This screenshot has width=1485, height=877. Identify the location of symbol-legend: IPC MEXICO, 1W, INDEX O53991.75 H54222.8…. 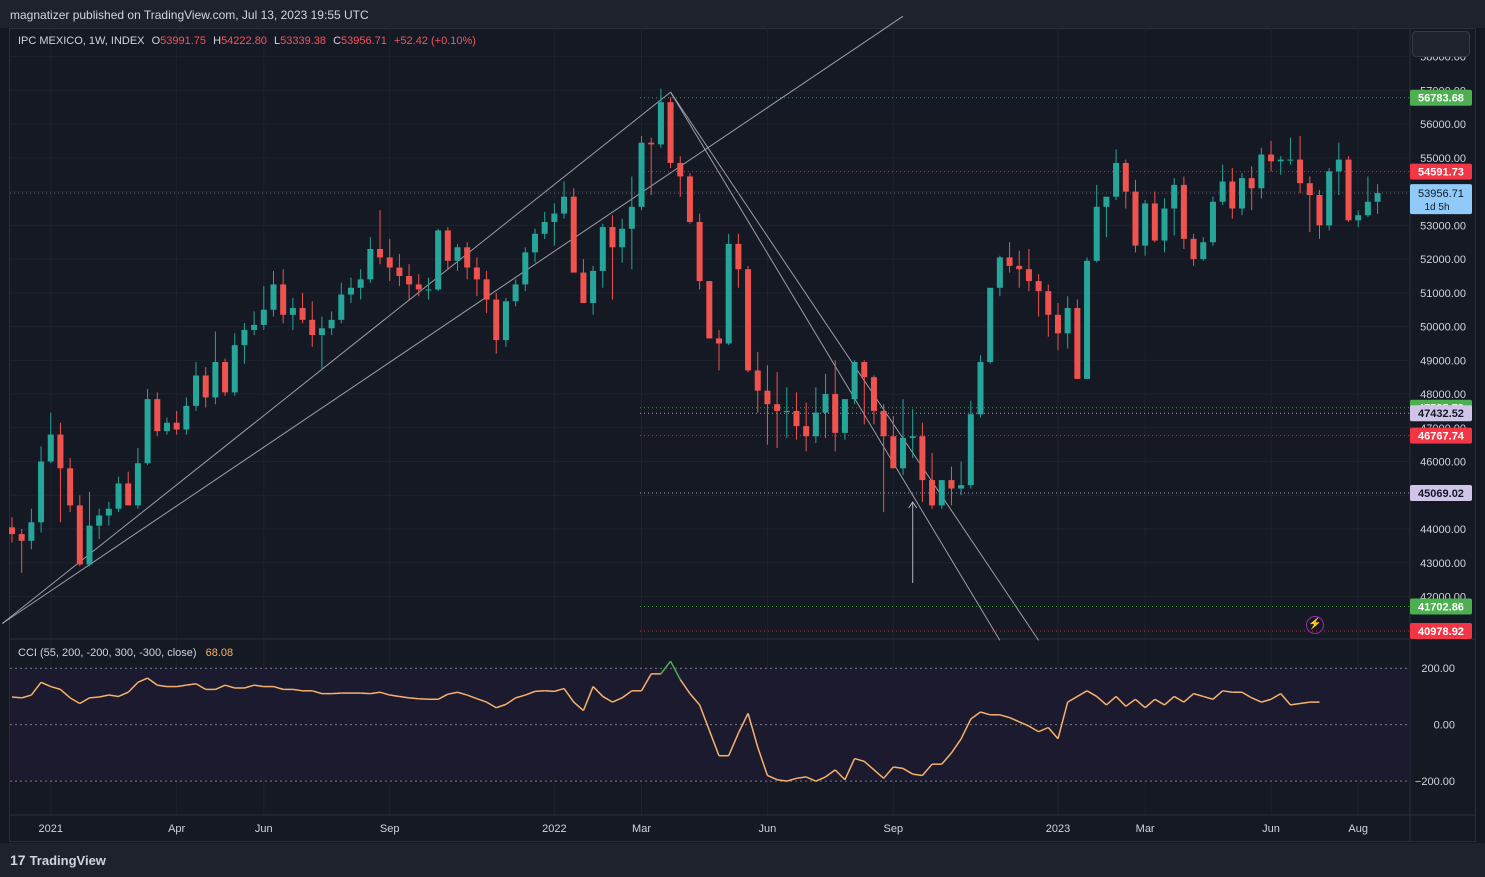
(247, 41).